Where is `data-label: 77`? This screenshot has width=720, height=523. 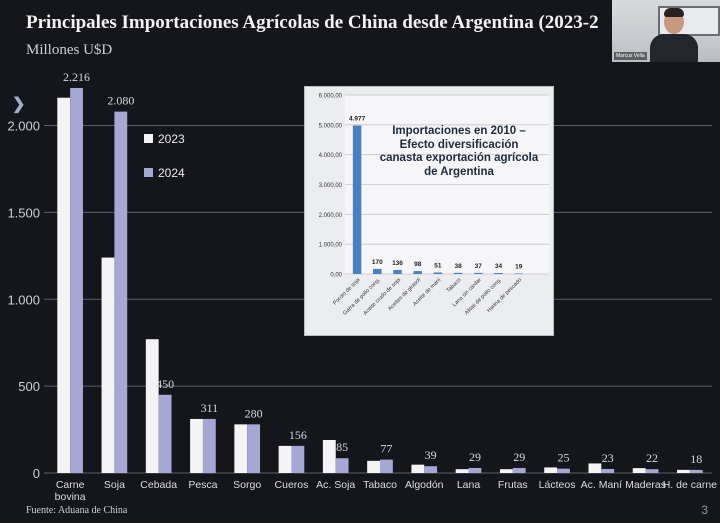
data-label: 77 is located at coordinates (386, 449).